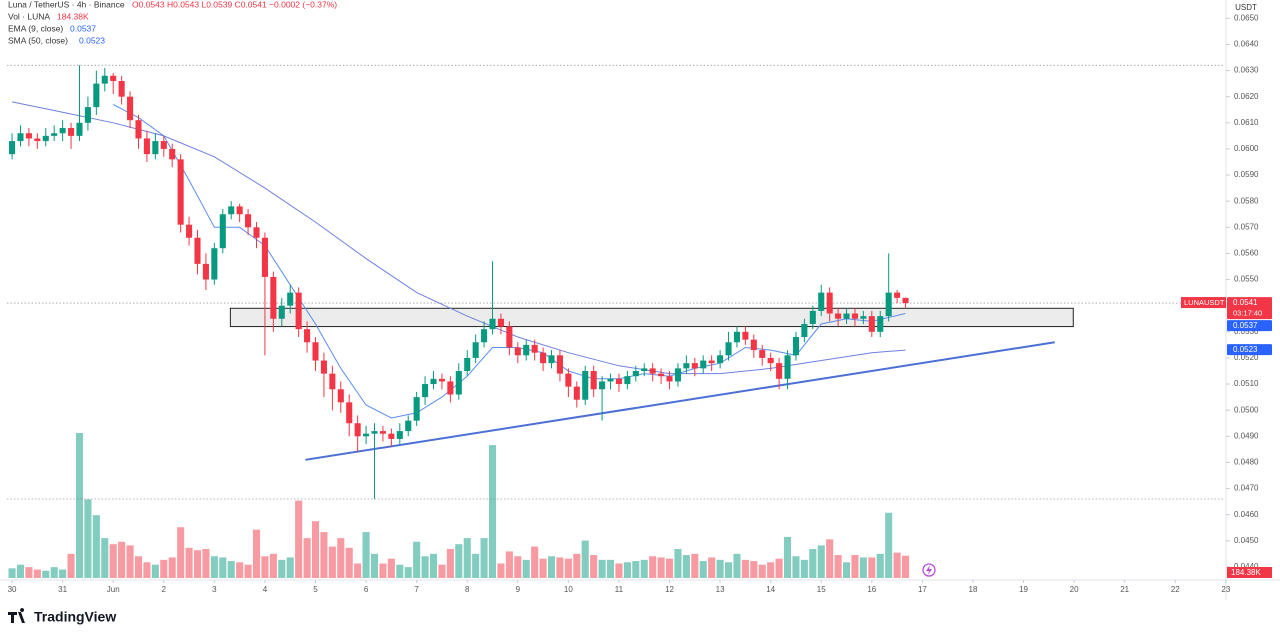 The width and height of the screenshot is (1280, 640). Describe the element at coordinates (1246, 17) in the screenshot. I see `y-tick-label: 0.0650` at that location.